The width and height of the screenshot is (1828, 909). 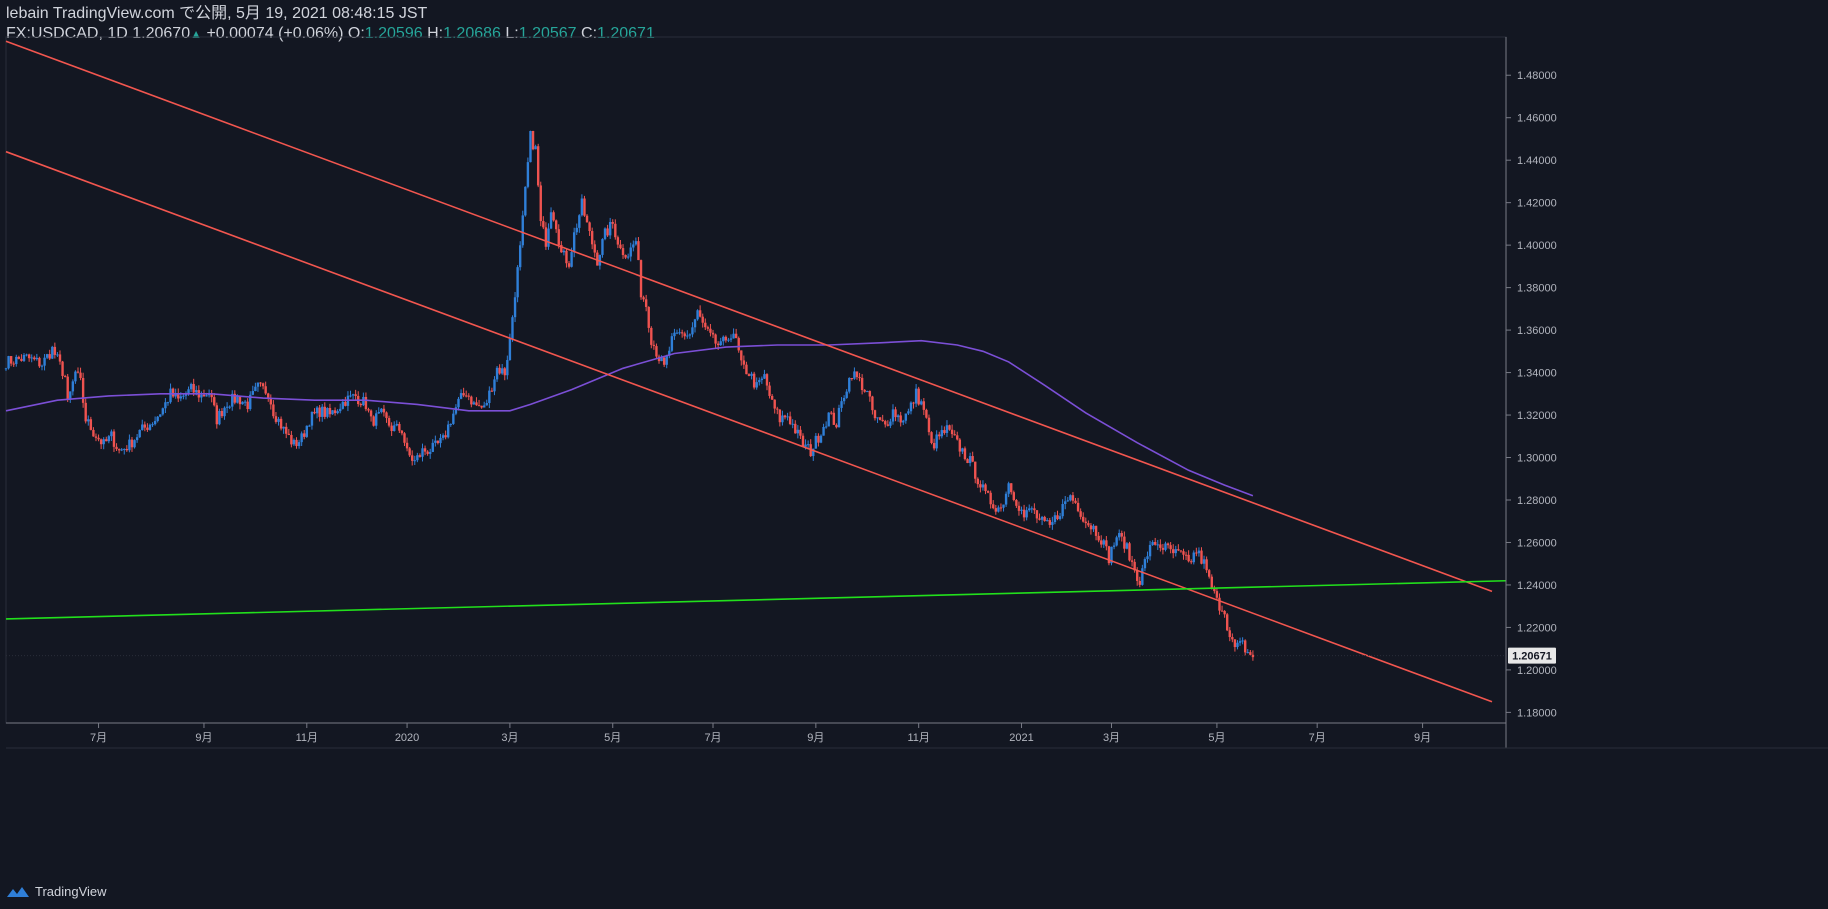 What do you see at coordinates (756, 599) in the screenshot?
I see `support-green-line` at bounding box center [756, 599].